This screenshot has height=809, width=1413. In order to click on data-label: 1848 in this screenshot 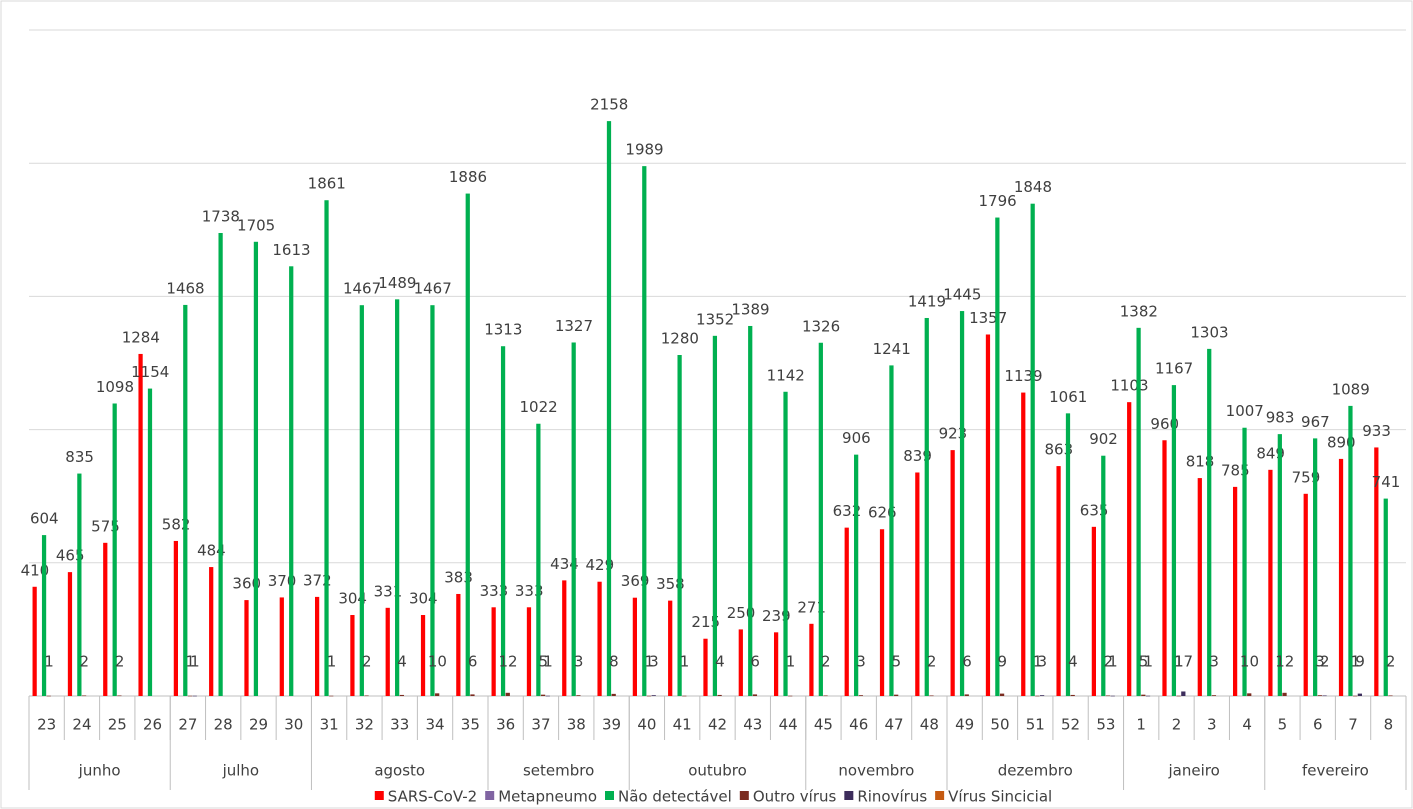, I will do `click(1033, 187)`.